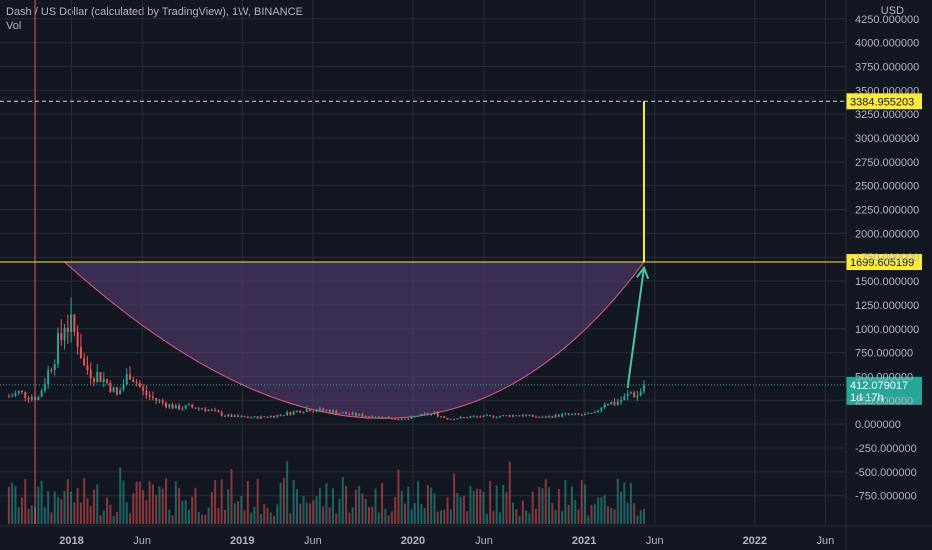 This screenshot has width=932, height=550. What do you see at coordinates (884, 354) in the screenshot?
I see `y-tick-label: 750.000000` at bounding box center [884, 354].